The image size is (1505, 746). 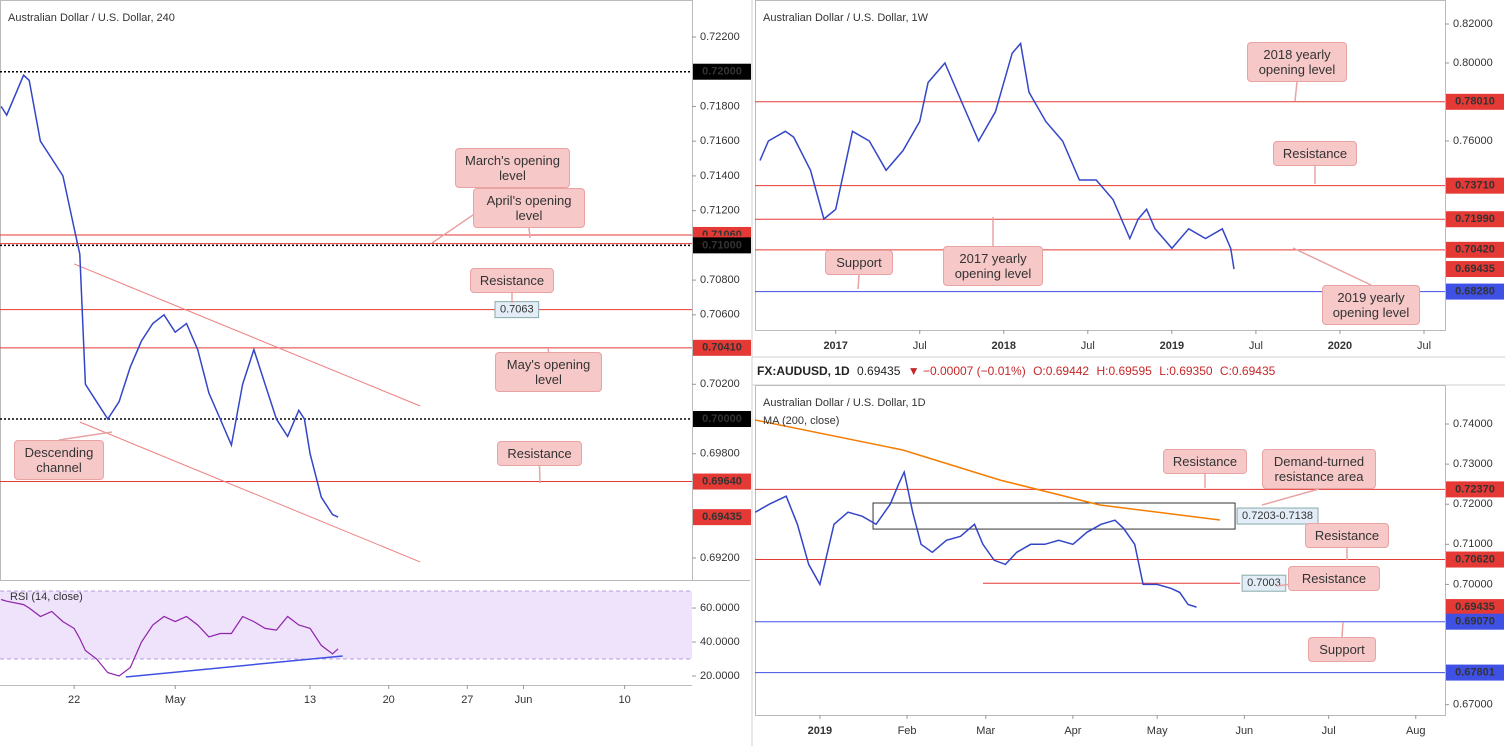 What do you see at coordinates (1473, 464) in the screenshot?
I see `y-tick-label: 0.73000` at bounding box center [1473, 464].